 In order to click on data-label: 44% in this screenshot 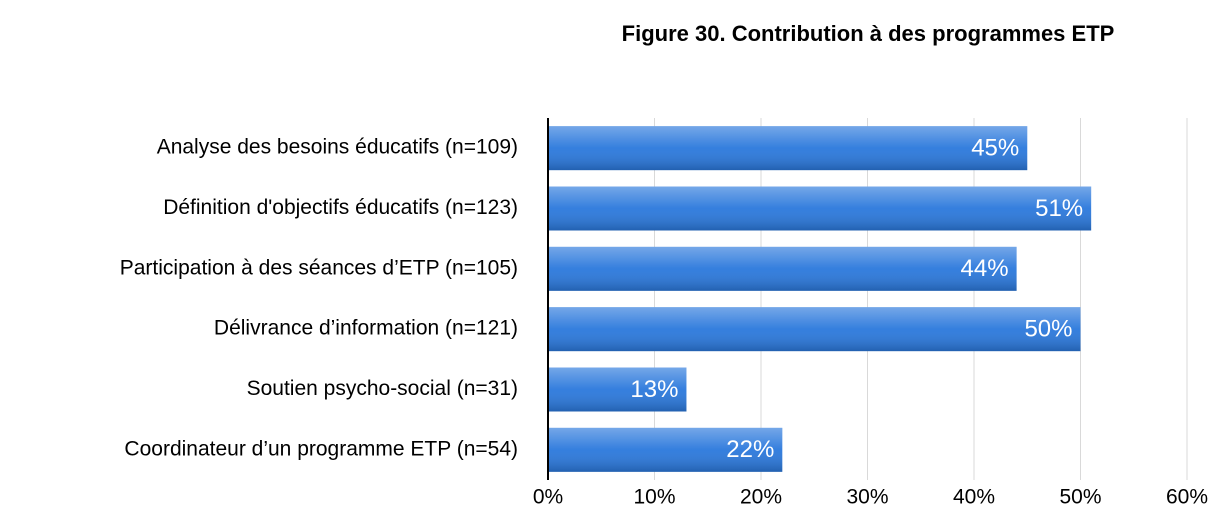, I will do `click(985, 268)`.